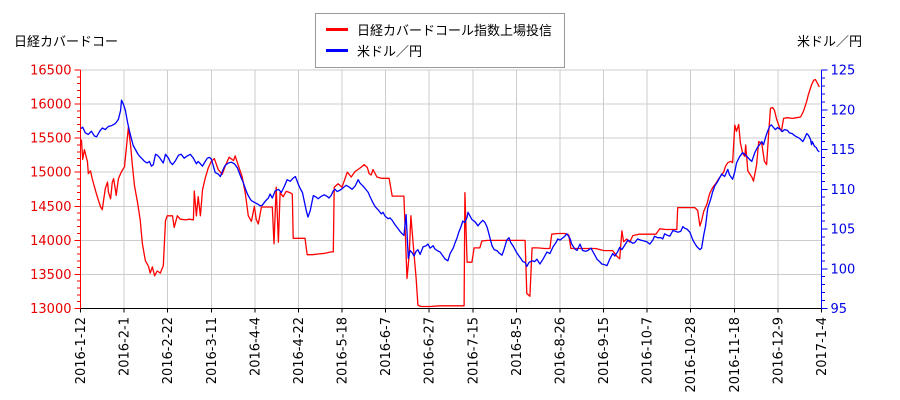  What do you see at coordinates (50, 105) in the screenshot?
I see `left-tick-label: 16000` at bounding box center [50, 105].